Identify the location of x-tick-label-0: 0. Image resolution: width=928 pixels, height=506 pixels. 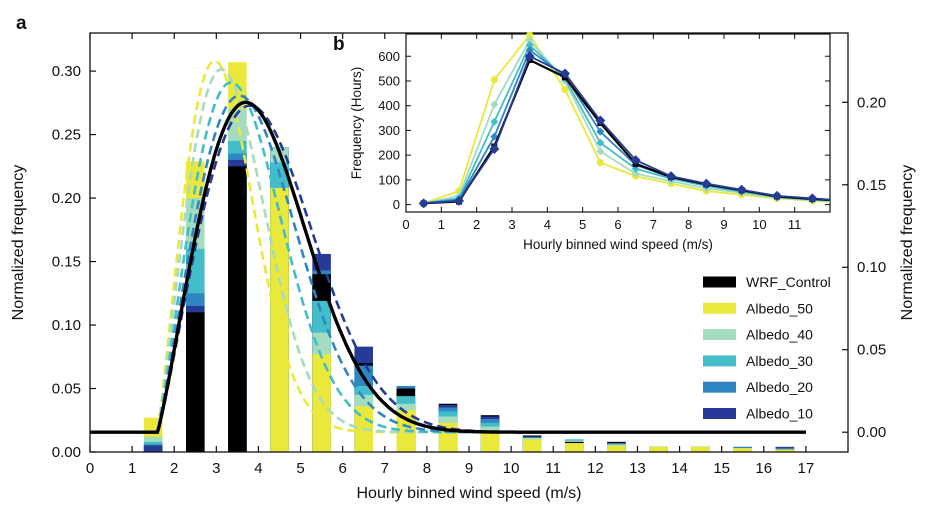
(90, 468).